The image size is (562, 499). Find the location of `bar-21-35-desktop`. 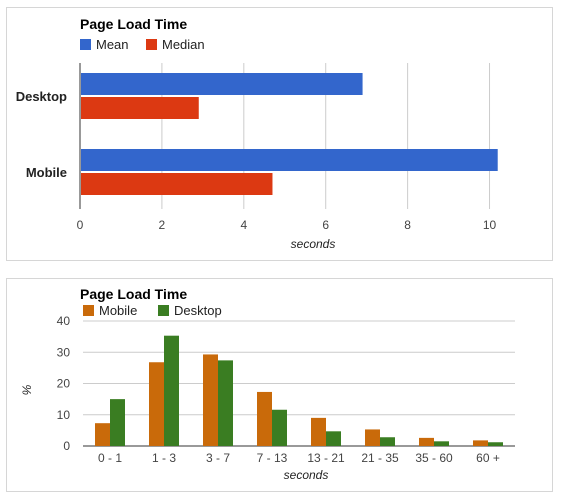

bar-21-35-desktop is located at coordinates (387, 441).